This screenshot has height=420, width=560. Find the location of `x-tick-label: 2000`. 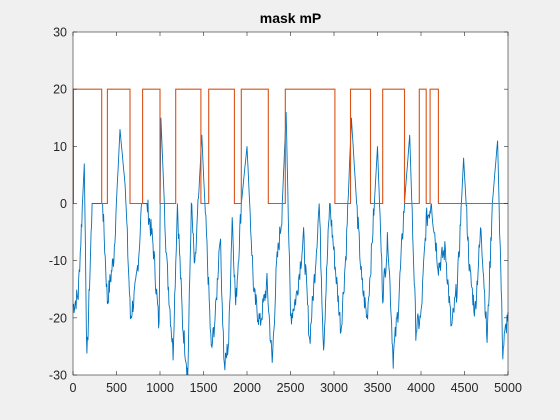

x-tick-label: 2000 is located at coordinates (247, 388).